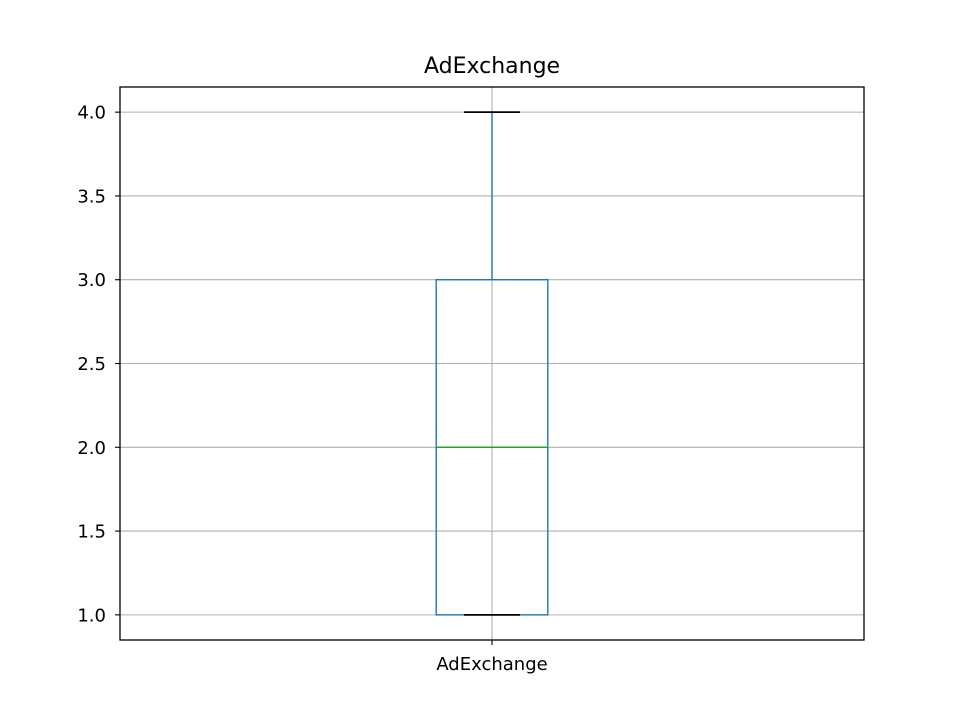  I want to click on y-tick-label: 1.0, so click(91, 615).